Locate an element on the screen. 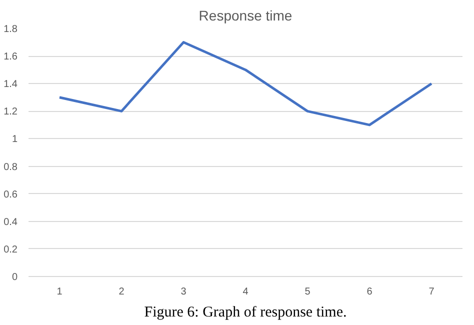 This screenshot has height=325, width=474. x-tick-label: 3 is located at coordinates (183, 292).